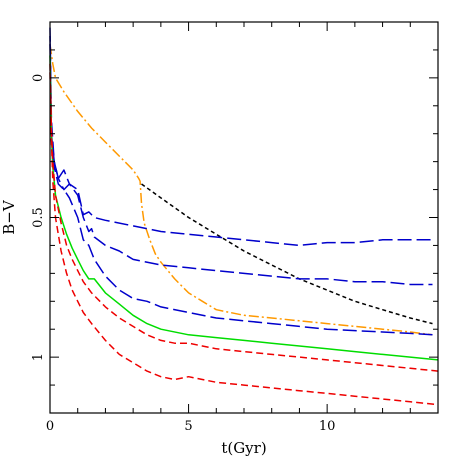 The height and width of the screenshot is (463, 463). Describe the element at coordinates (188, 426) in the screenshot. I see `x-tick-label: 5` at that location.